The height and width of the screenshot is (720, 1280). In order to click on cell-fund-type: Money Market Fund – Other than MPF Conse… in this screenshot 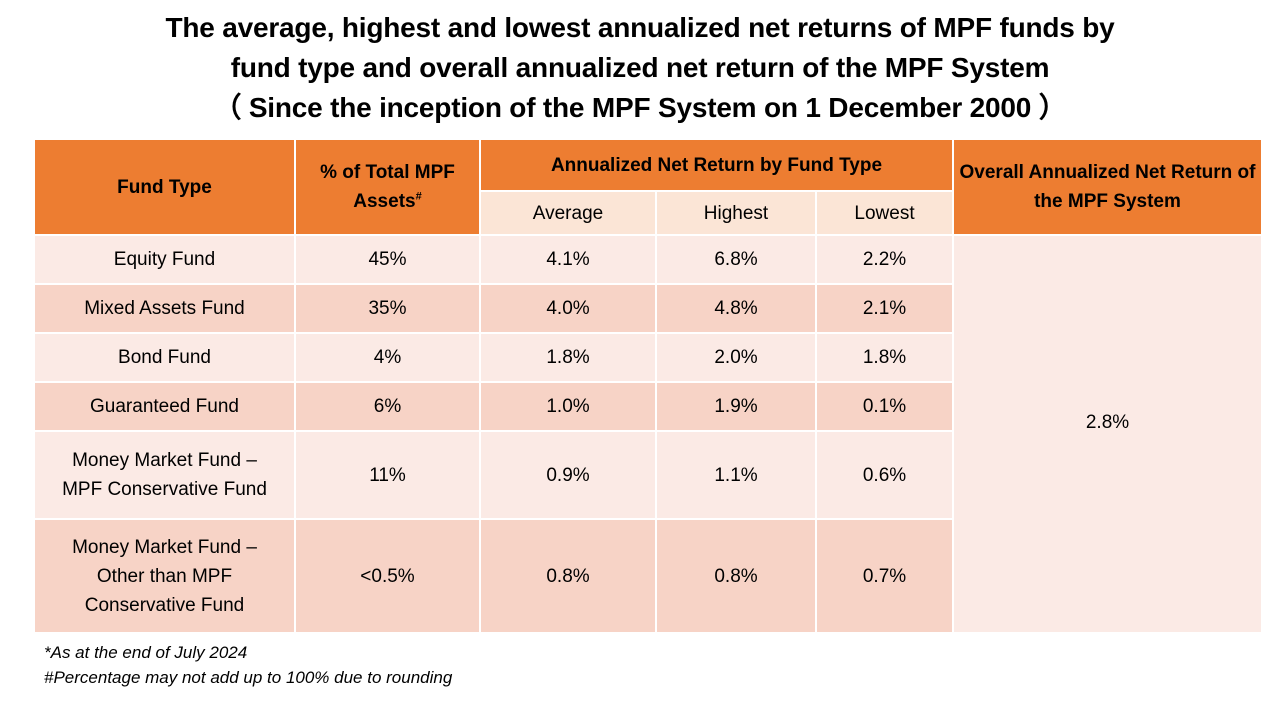, I will do `click(164, 576)`.